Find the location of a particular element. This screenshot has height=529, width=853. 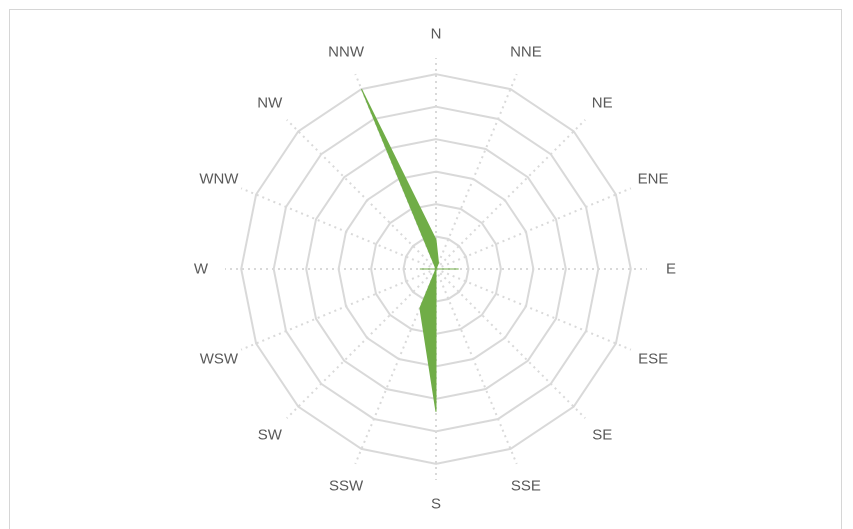

direction-label-wsw: WSW is located at coordinates (219, 358).